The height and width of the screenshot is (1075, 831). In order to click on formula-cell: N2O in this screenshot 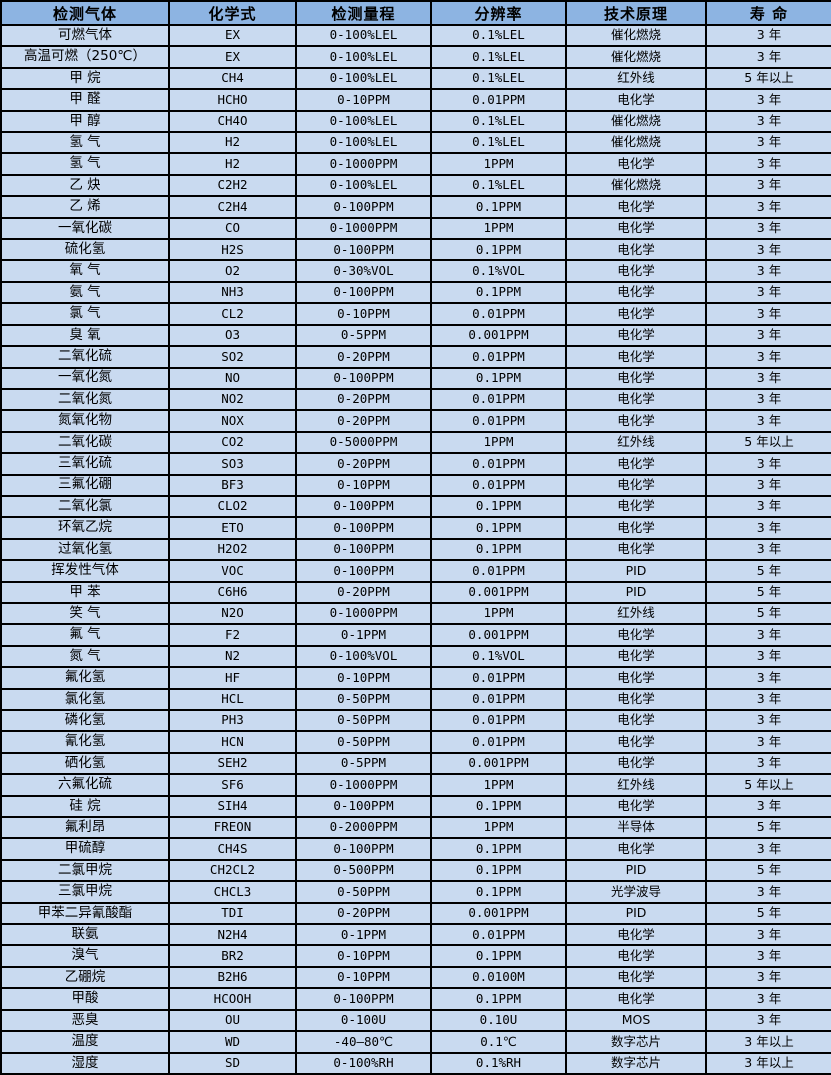, I will do `click(232, 613)`.